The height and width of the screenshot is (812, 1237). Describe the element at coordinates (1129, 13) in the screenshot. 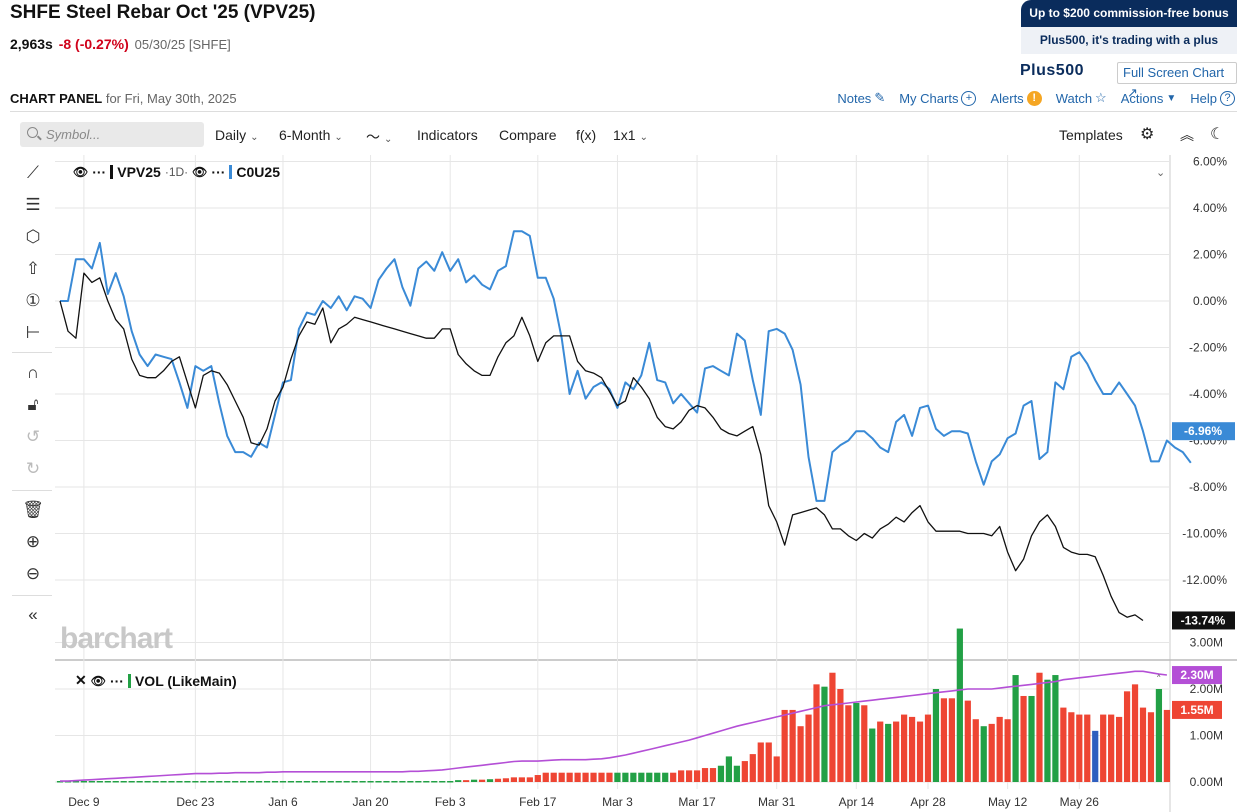

I see `promo-headline: Up to $200 commission-free bonus` at that location.